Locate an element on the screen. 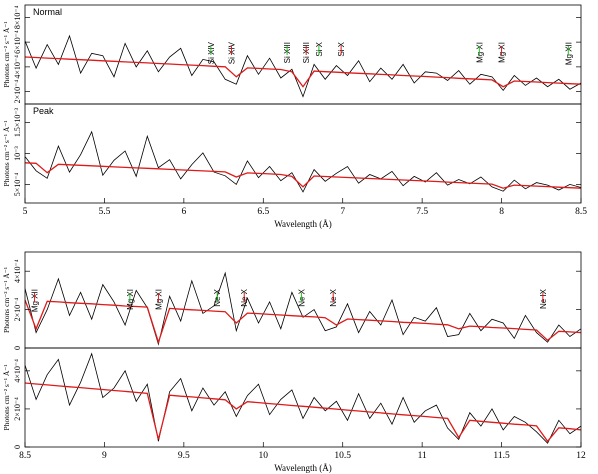 Image resolution: width=598 pixels, height=474 pixels. x-tick-label: 8 is located at coordinates (501, 212).